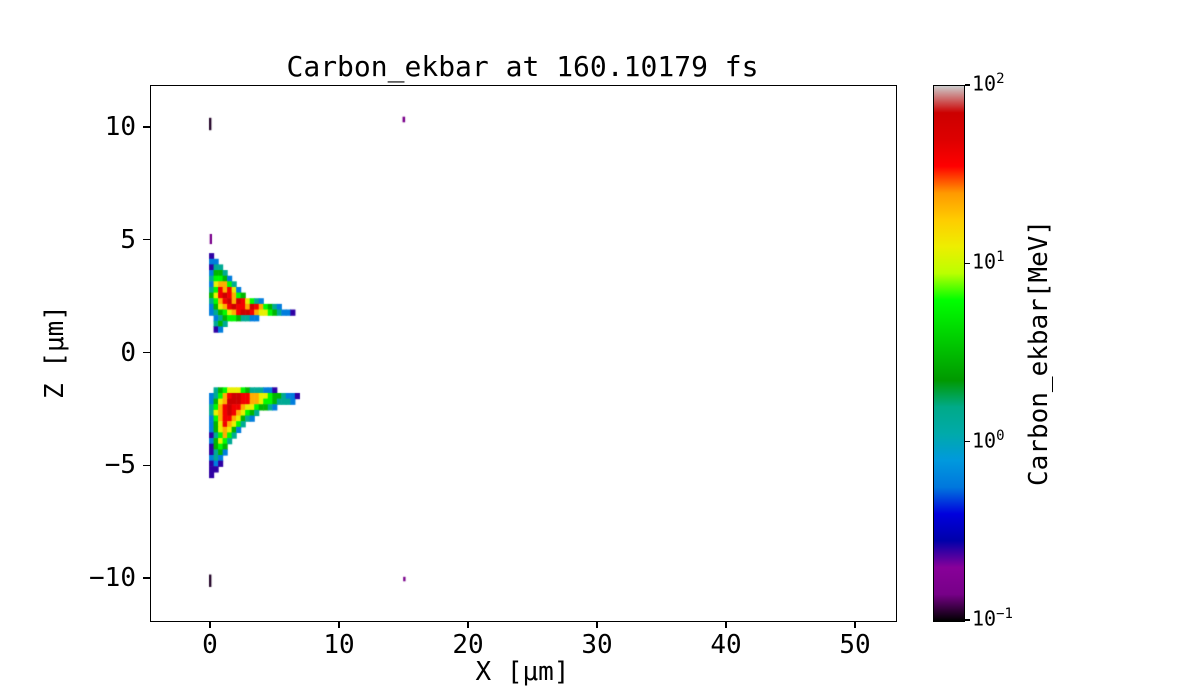 The image size is (1200, 700). What do you see at coordinates (522, 672) in the screenshot?
I see `x-axis-label: X [μm]` at bounding box center [522, 672].